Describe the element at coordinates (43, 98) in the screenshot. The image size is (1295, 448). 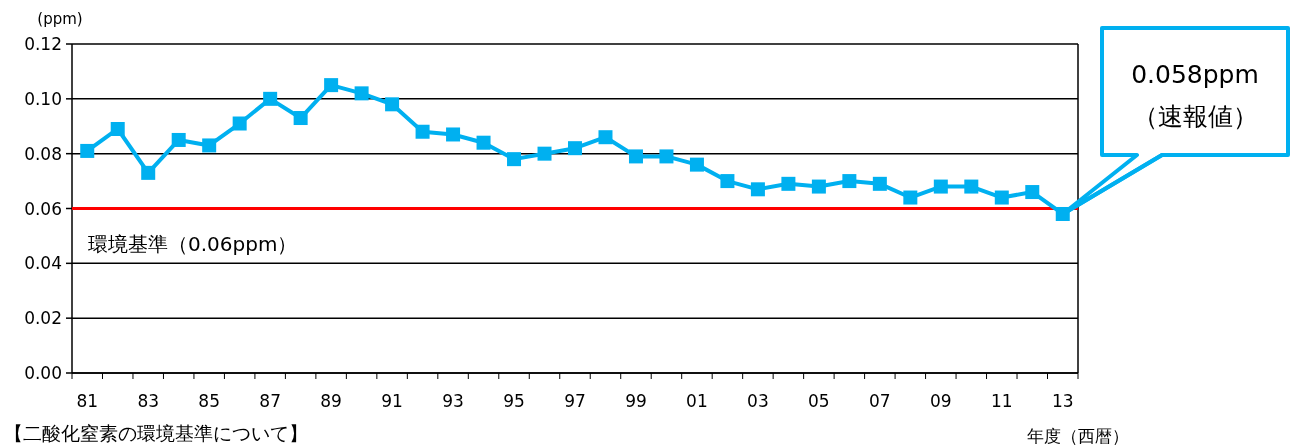
I see `y-tick-label: 0.10` at that location.